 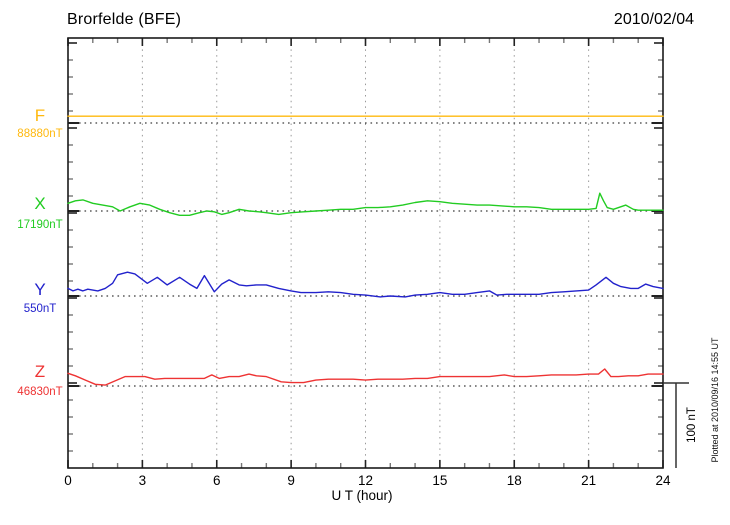 What do you see at coordinates (142, 480) in the screenshot?
I see `hour-tick-label-3: 3` at bounding box center [142, 480].